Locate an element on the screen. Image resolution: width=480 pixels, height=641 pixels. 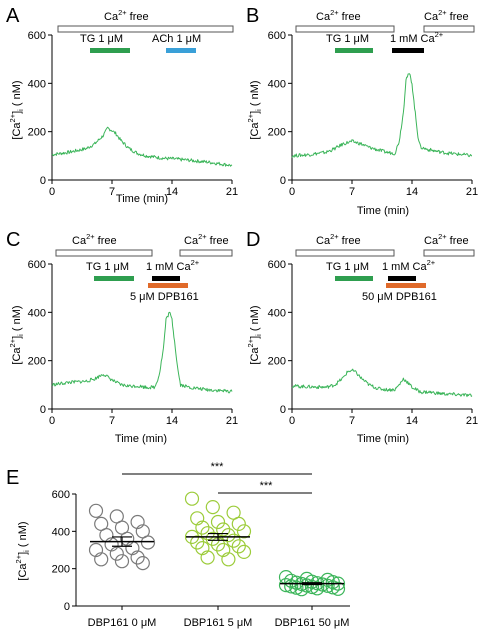
dpb-label: 5 μM DPB161 is located at coordinates (164, 297).